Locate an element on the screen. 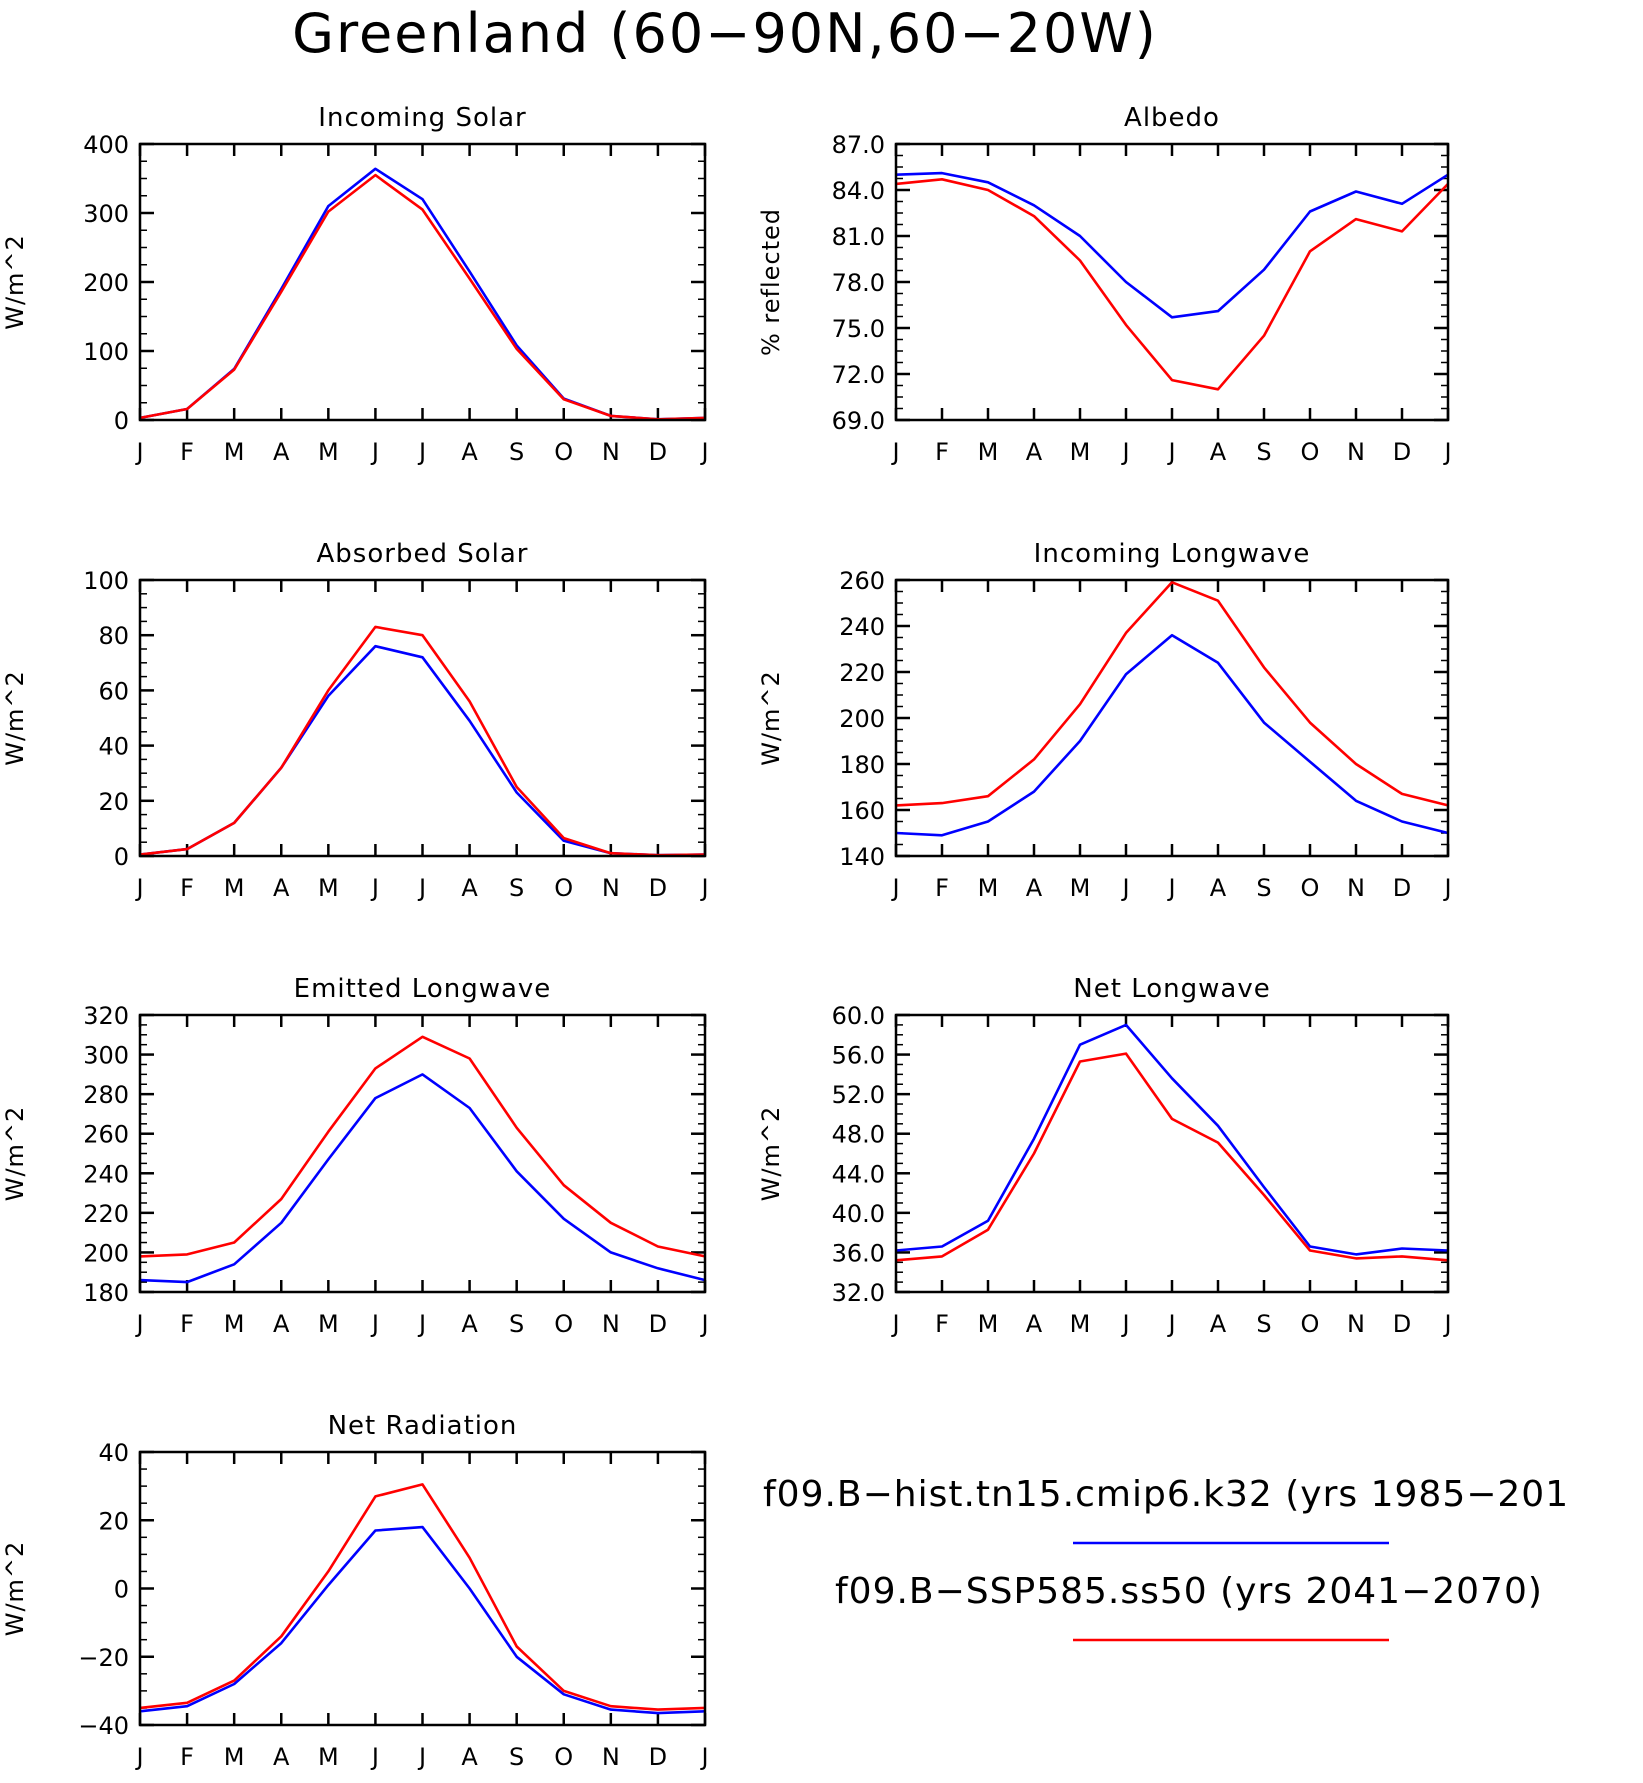  legend-label-ssp: f09.B−SSP585.ss50 (yrs 2041−2070) is located at coordinates (1189, 1591).